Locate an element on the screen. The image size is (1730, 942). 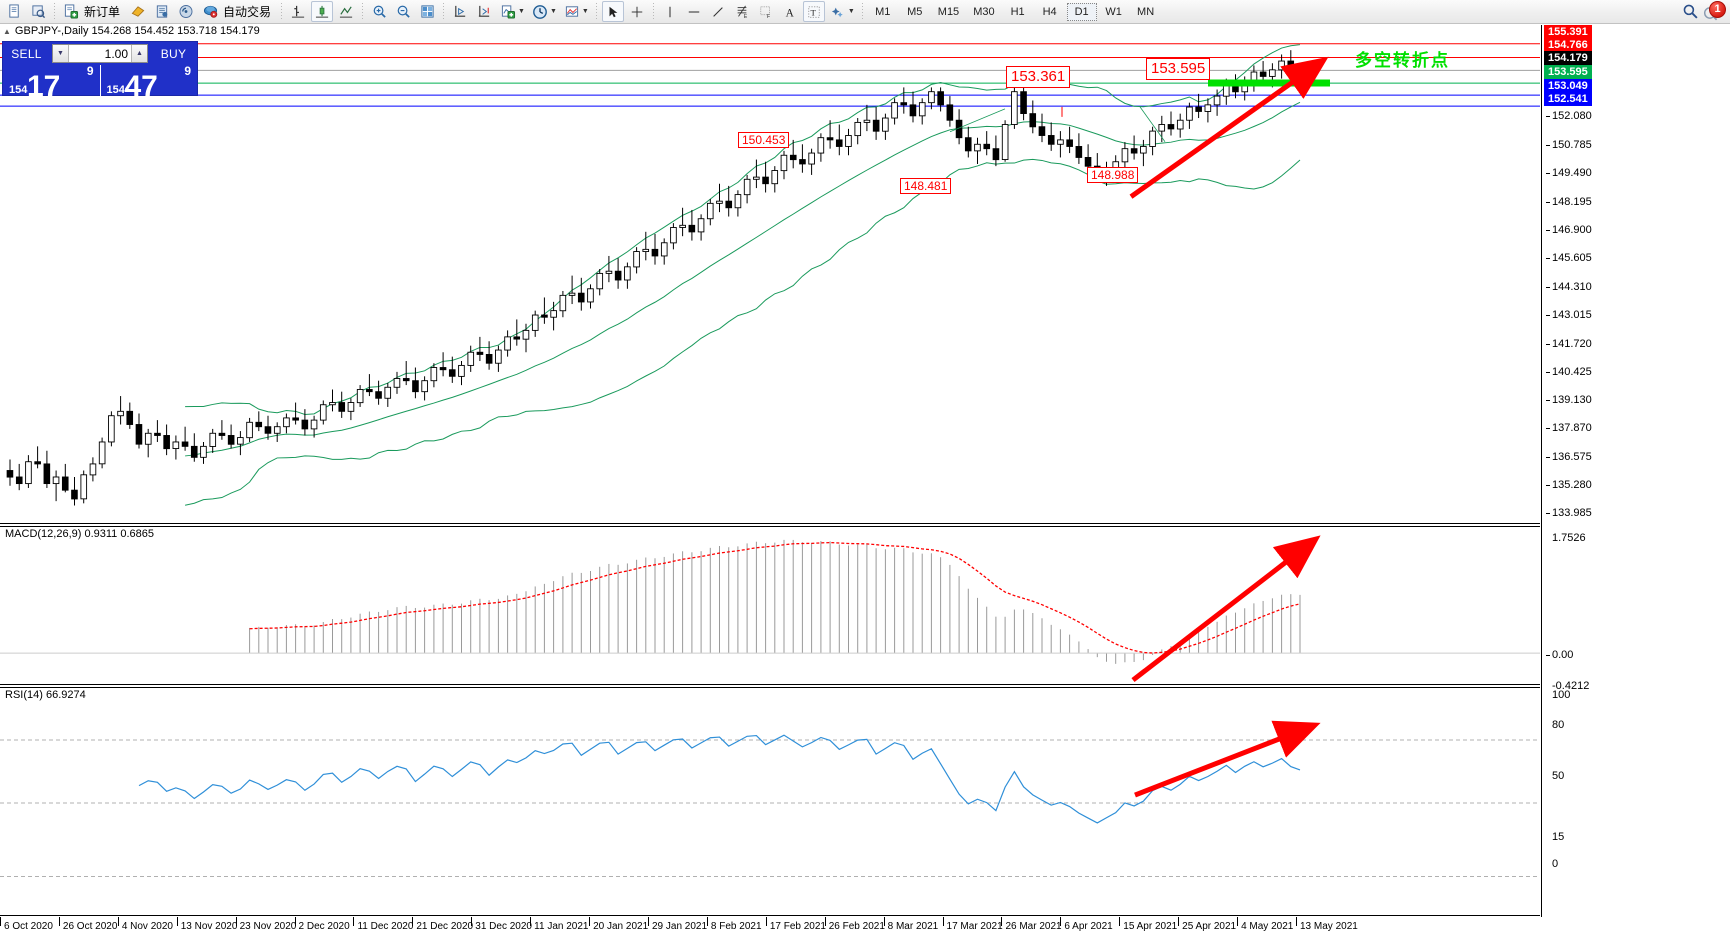
price-tick-145-605: 145.605 is located at coordinates (1569, 258).